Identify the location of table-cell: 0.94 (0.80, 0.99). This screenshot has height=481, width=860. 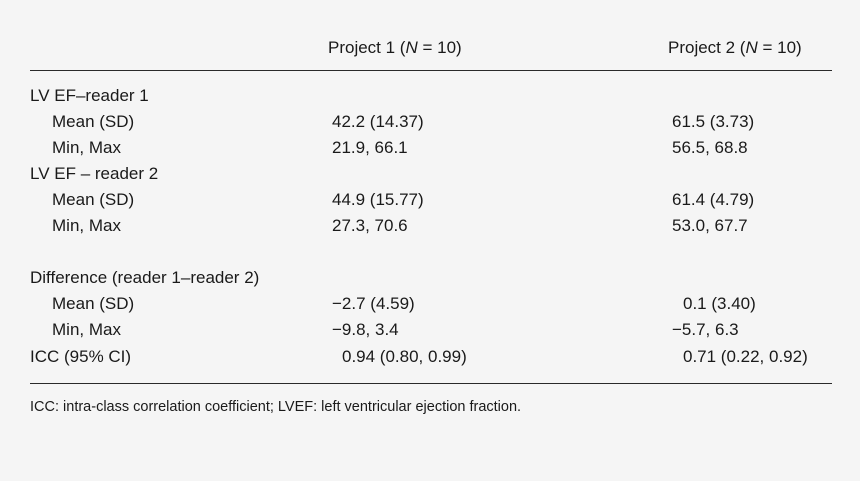
(404, 356).